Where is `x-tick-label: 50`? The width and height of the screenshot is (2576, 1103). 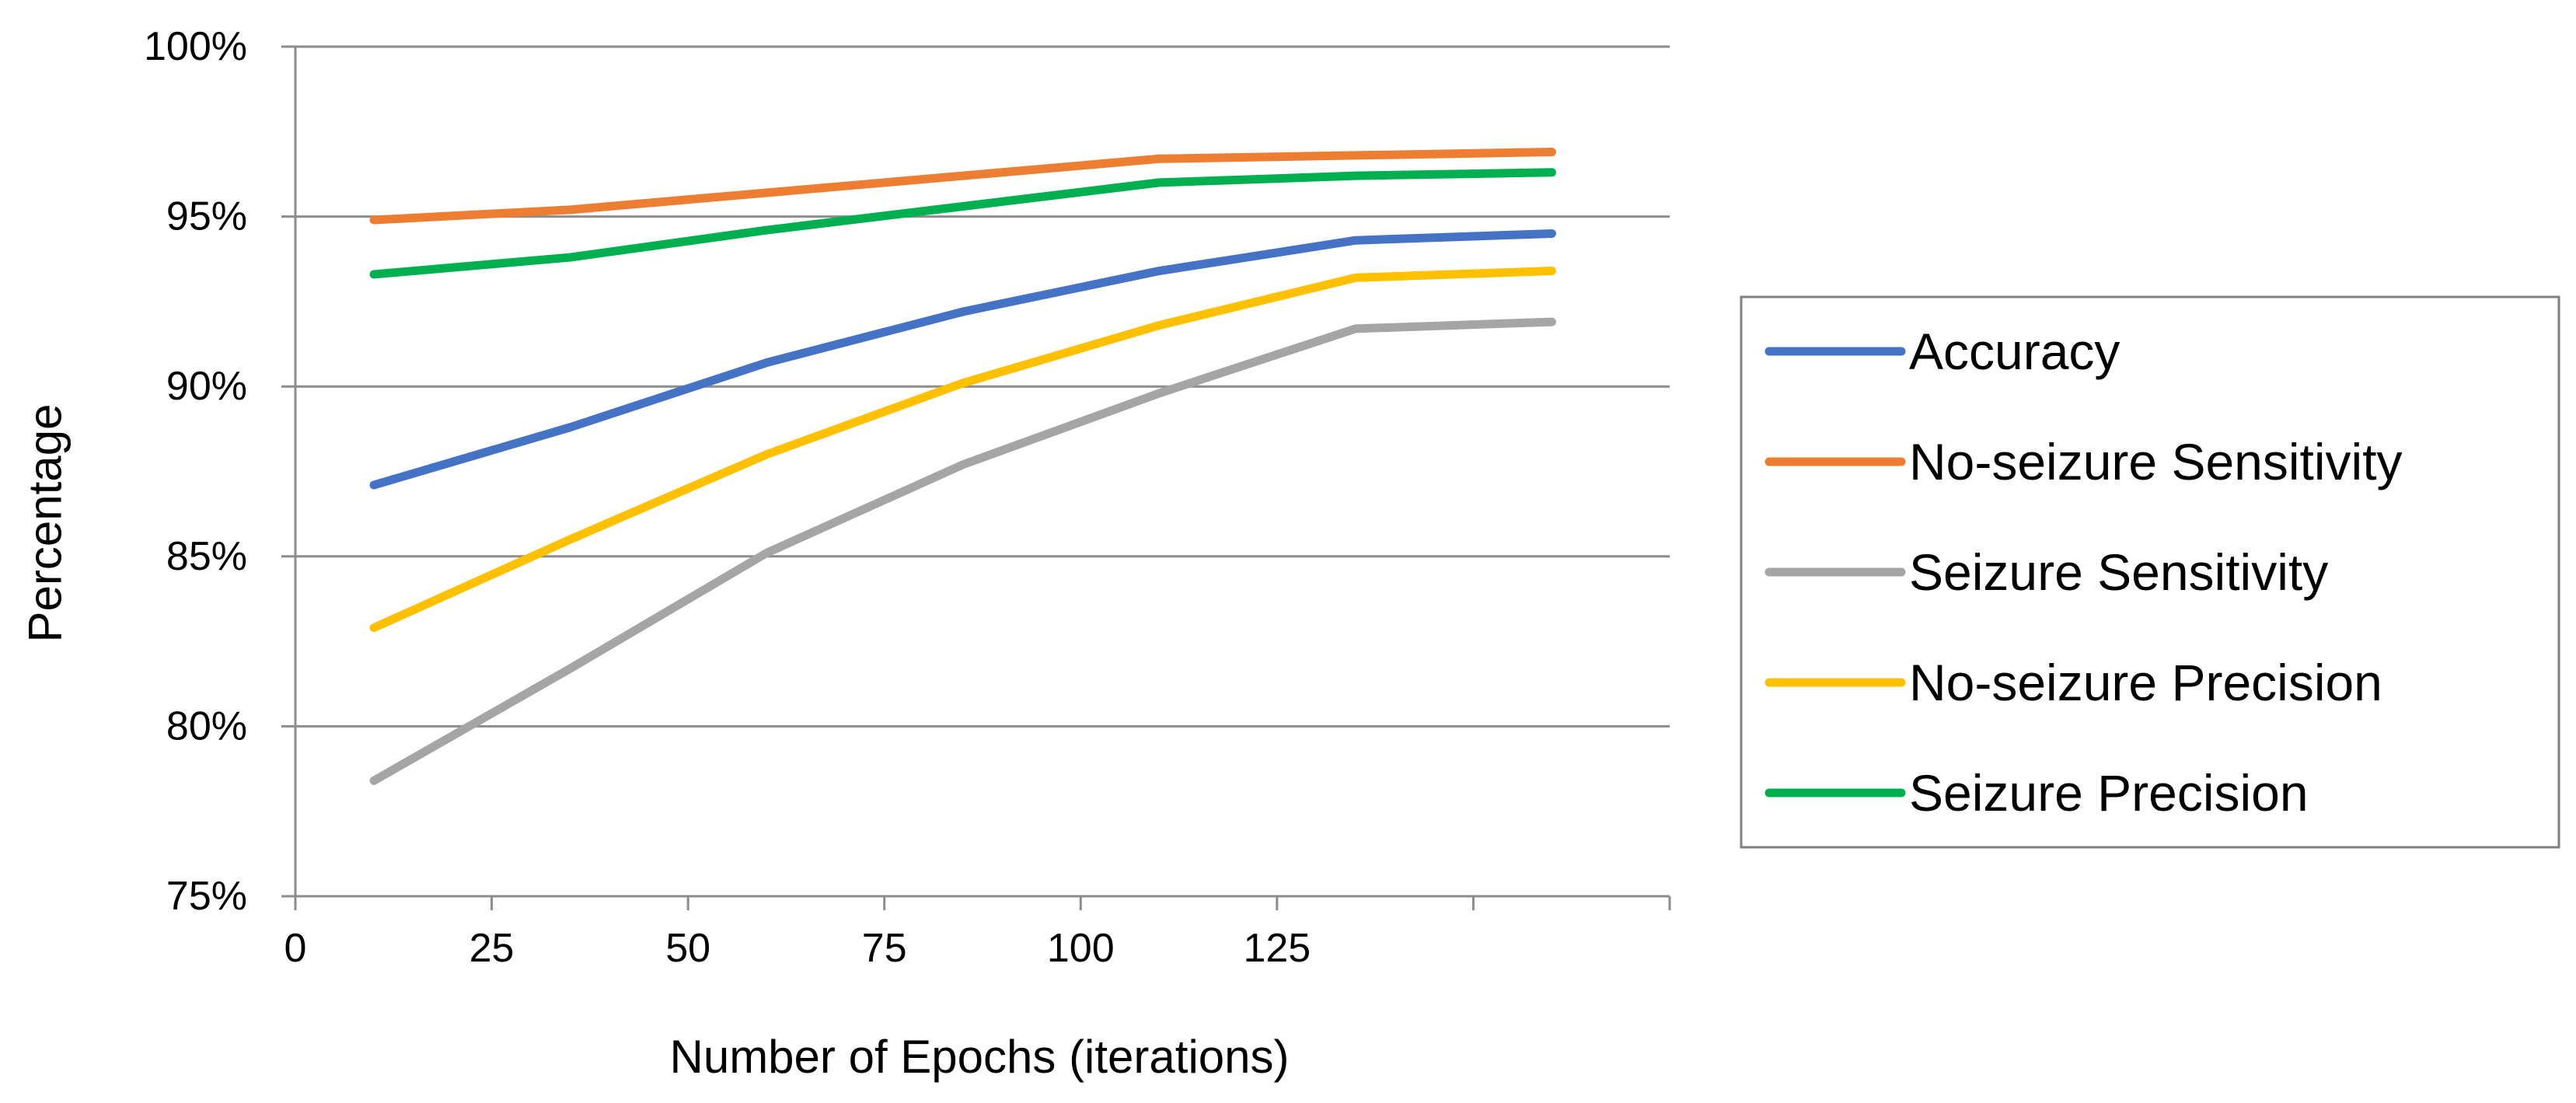
x-tick-label: 50 is located at coordinates (688, 948).